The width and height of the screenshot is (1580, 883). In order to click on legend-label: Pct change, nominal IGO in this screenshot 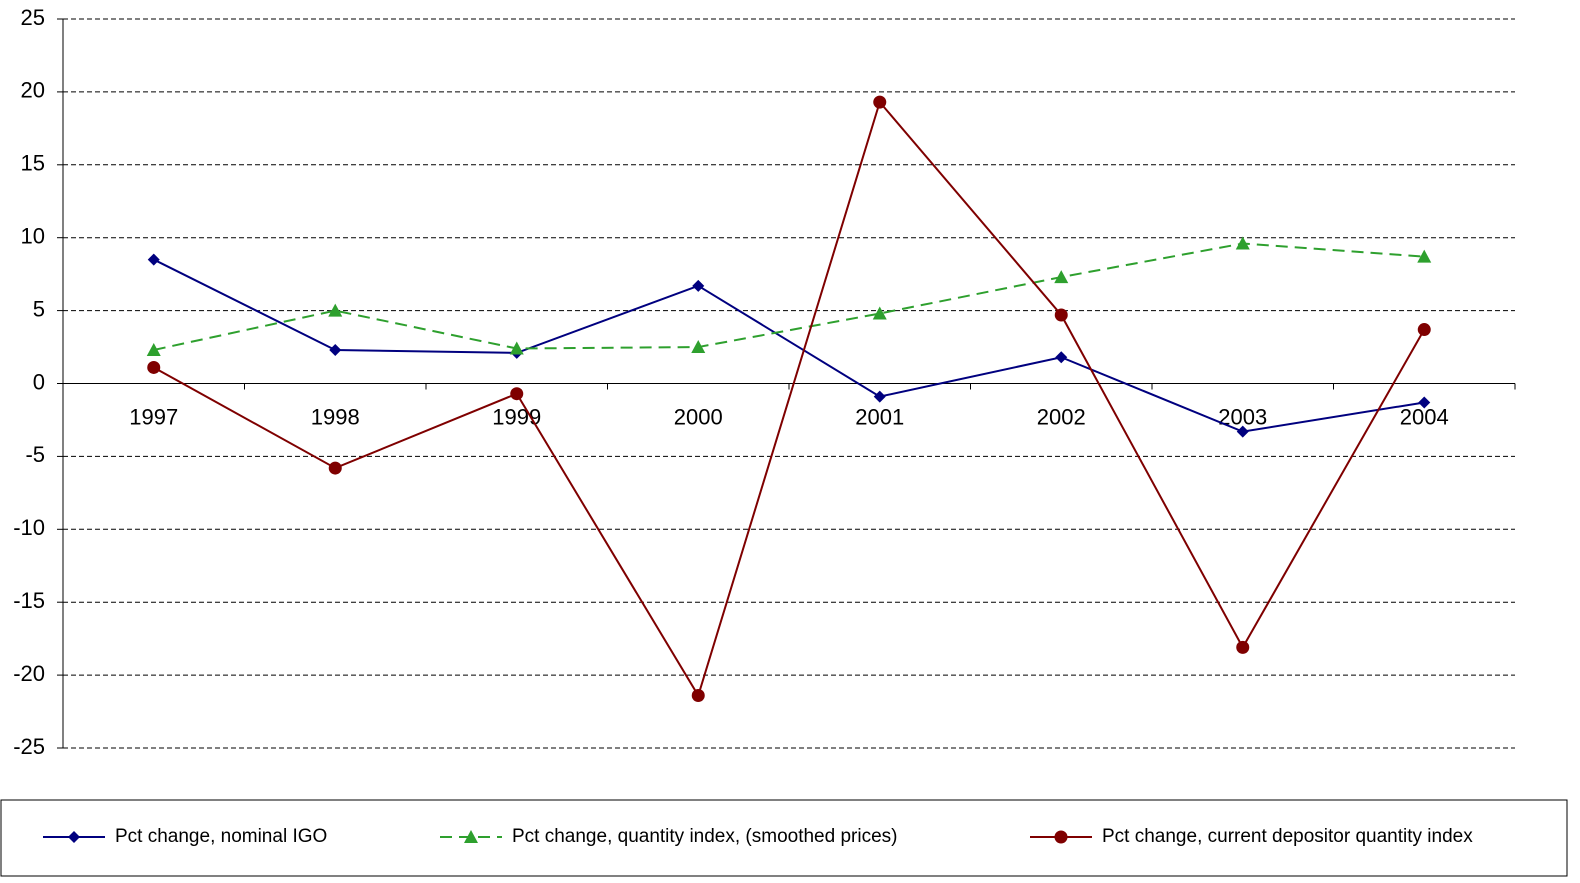, I will do `click(221, 836)`.